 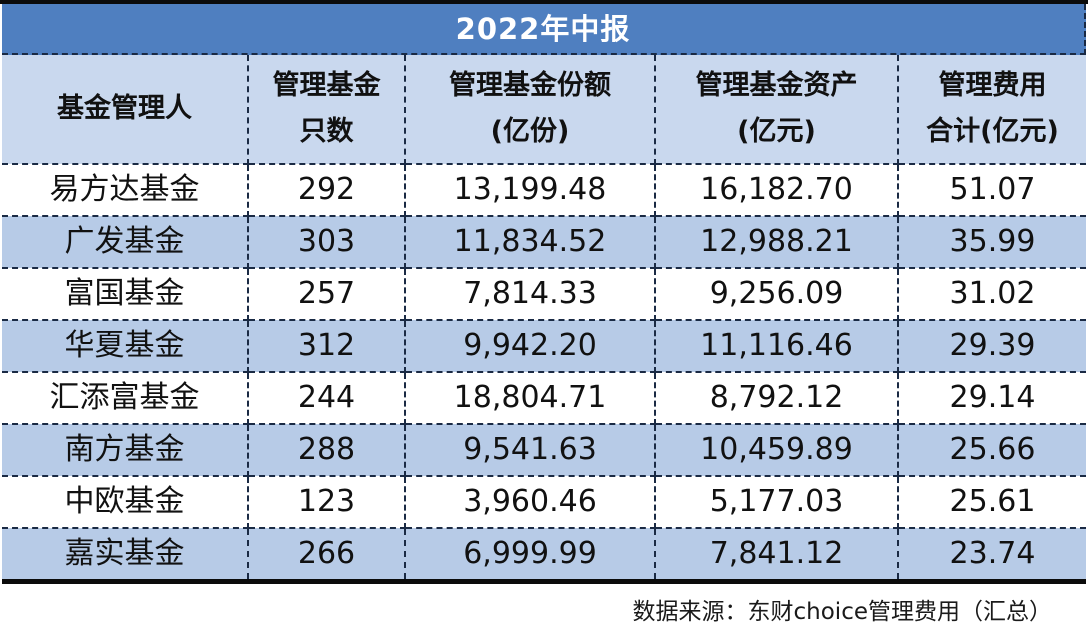 I want to click on cell-fees: 29.14, so click(x=992, y=398).